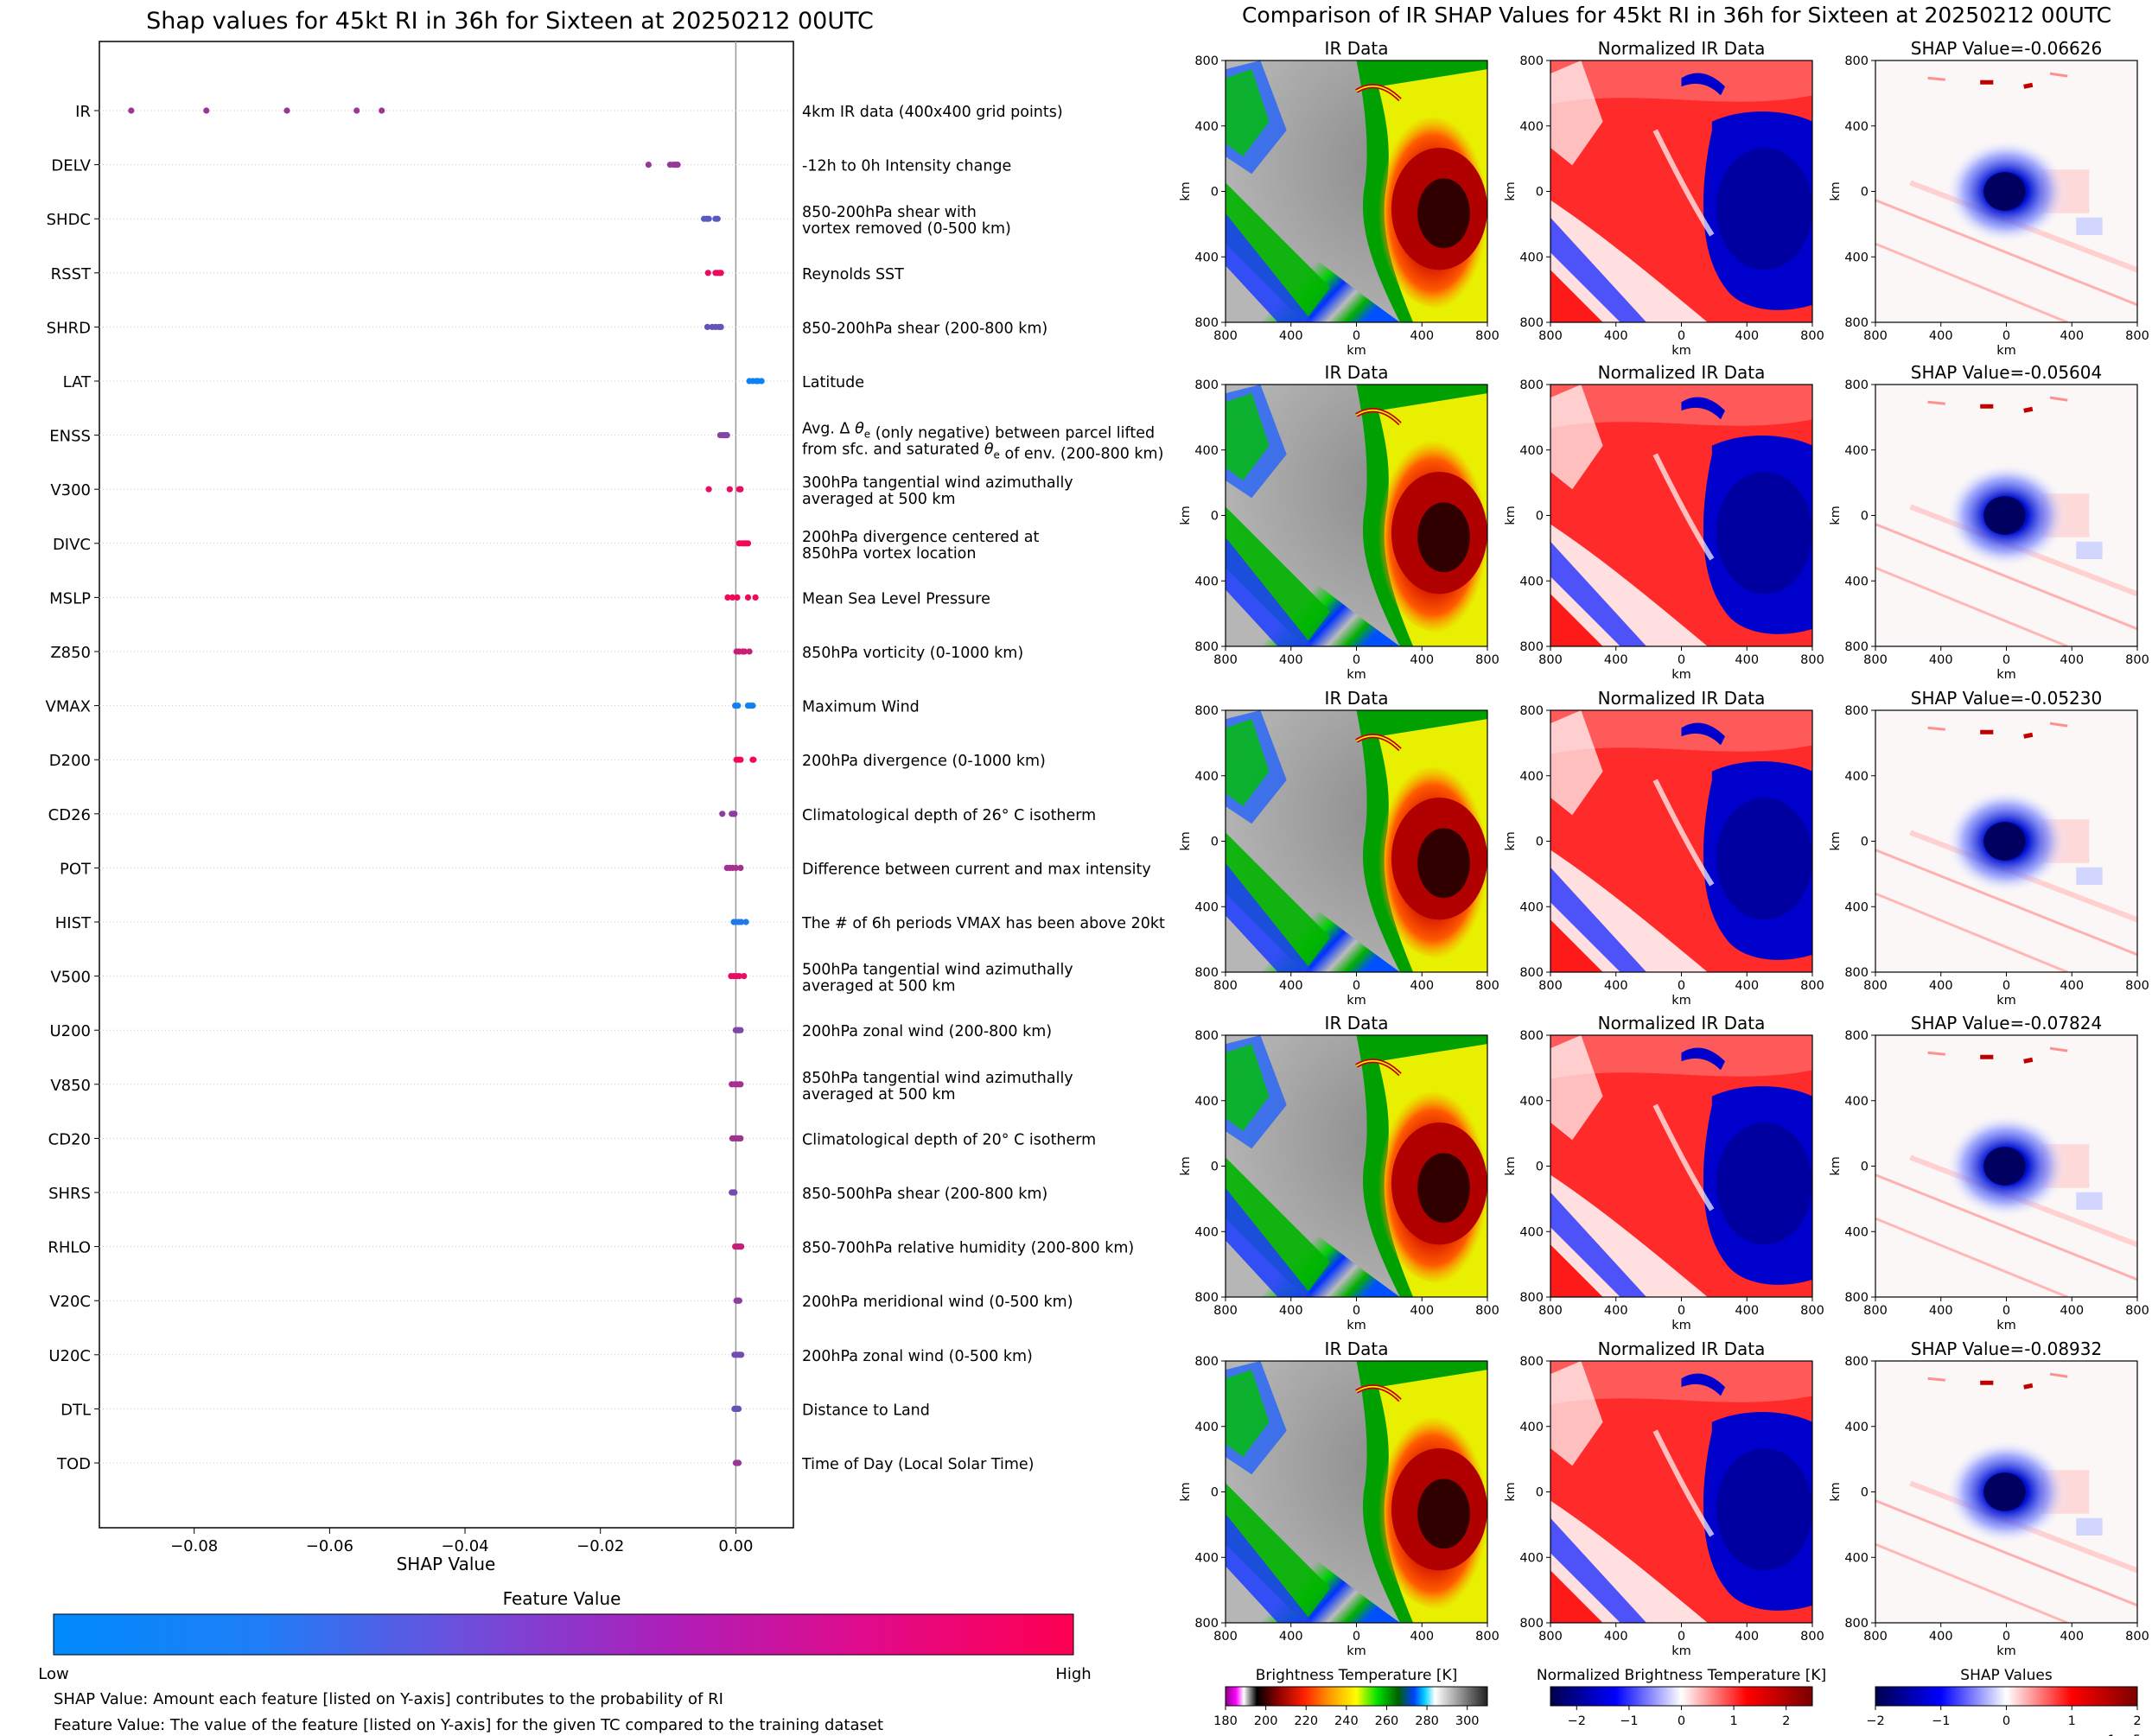  What do you see at coordinates (861, 707) in the screenshot?
I see `feature-description-label: Maximum Wind` at bounding box center [861, 707].